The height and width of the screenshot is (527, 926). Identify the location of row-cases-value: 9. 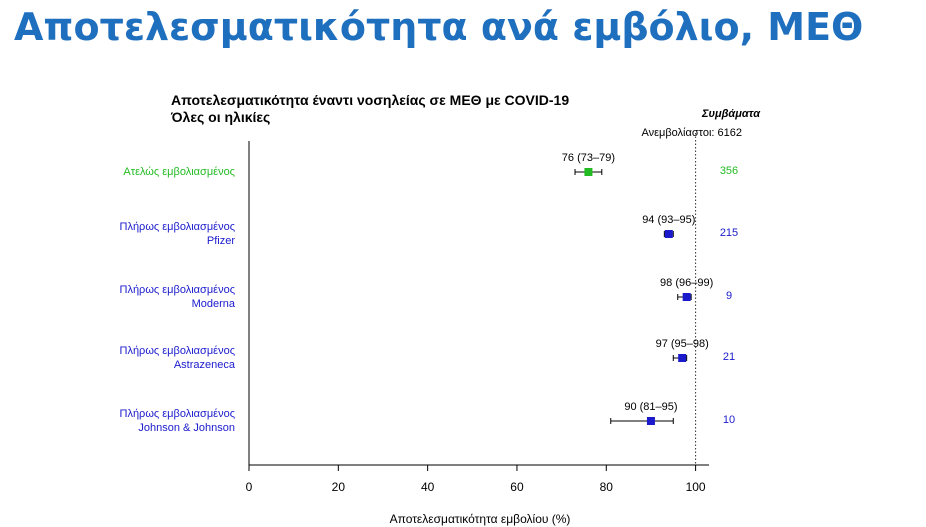
(729, 296).